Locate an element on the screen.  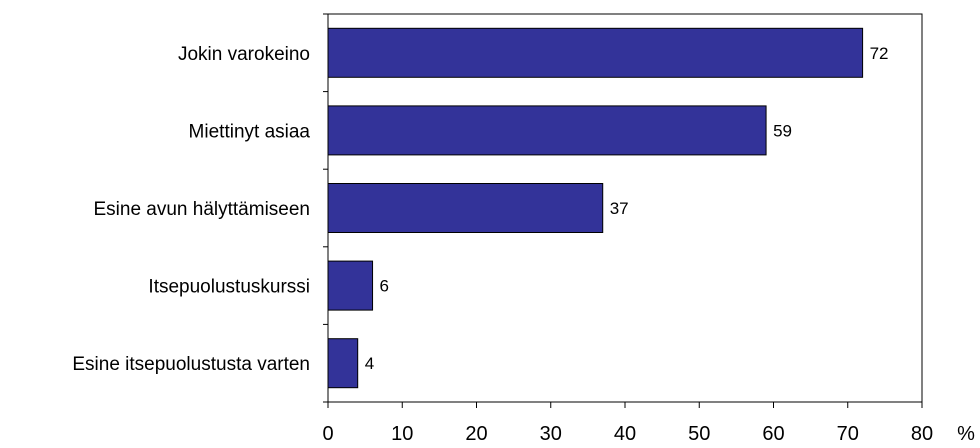
bar-value-label: 59 is located at coordinates (782, 130).